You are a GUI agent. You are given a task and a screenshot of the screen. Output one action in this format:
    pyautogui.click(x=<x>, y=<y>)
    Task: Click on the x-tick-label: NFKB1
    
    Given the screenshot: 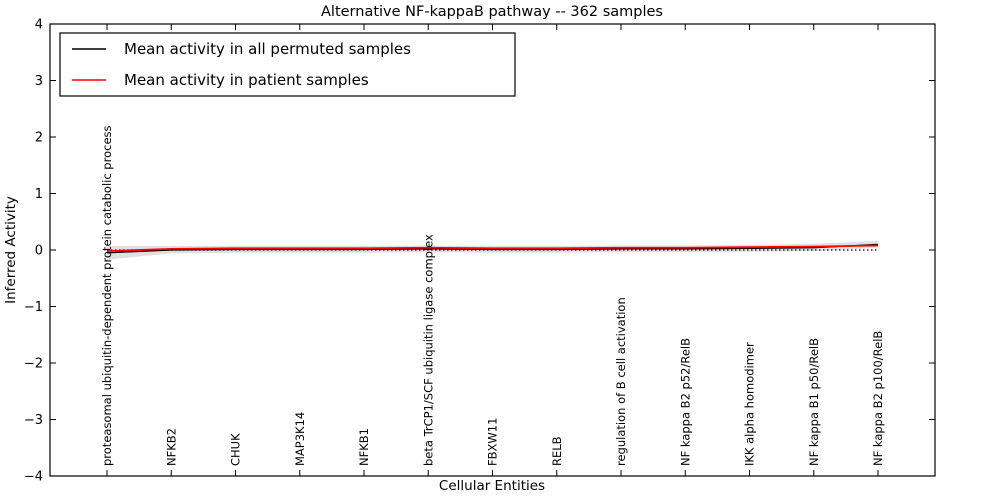 What is the action you would take?
    pyautogui.click(x=364, y=447)
    